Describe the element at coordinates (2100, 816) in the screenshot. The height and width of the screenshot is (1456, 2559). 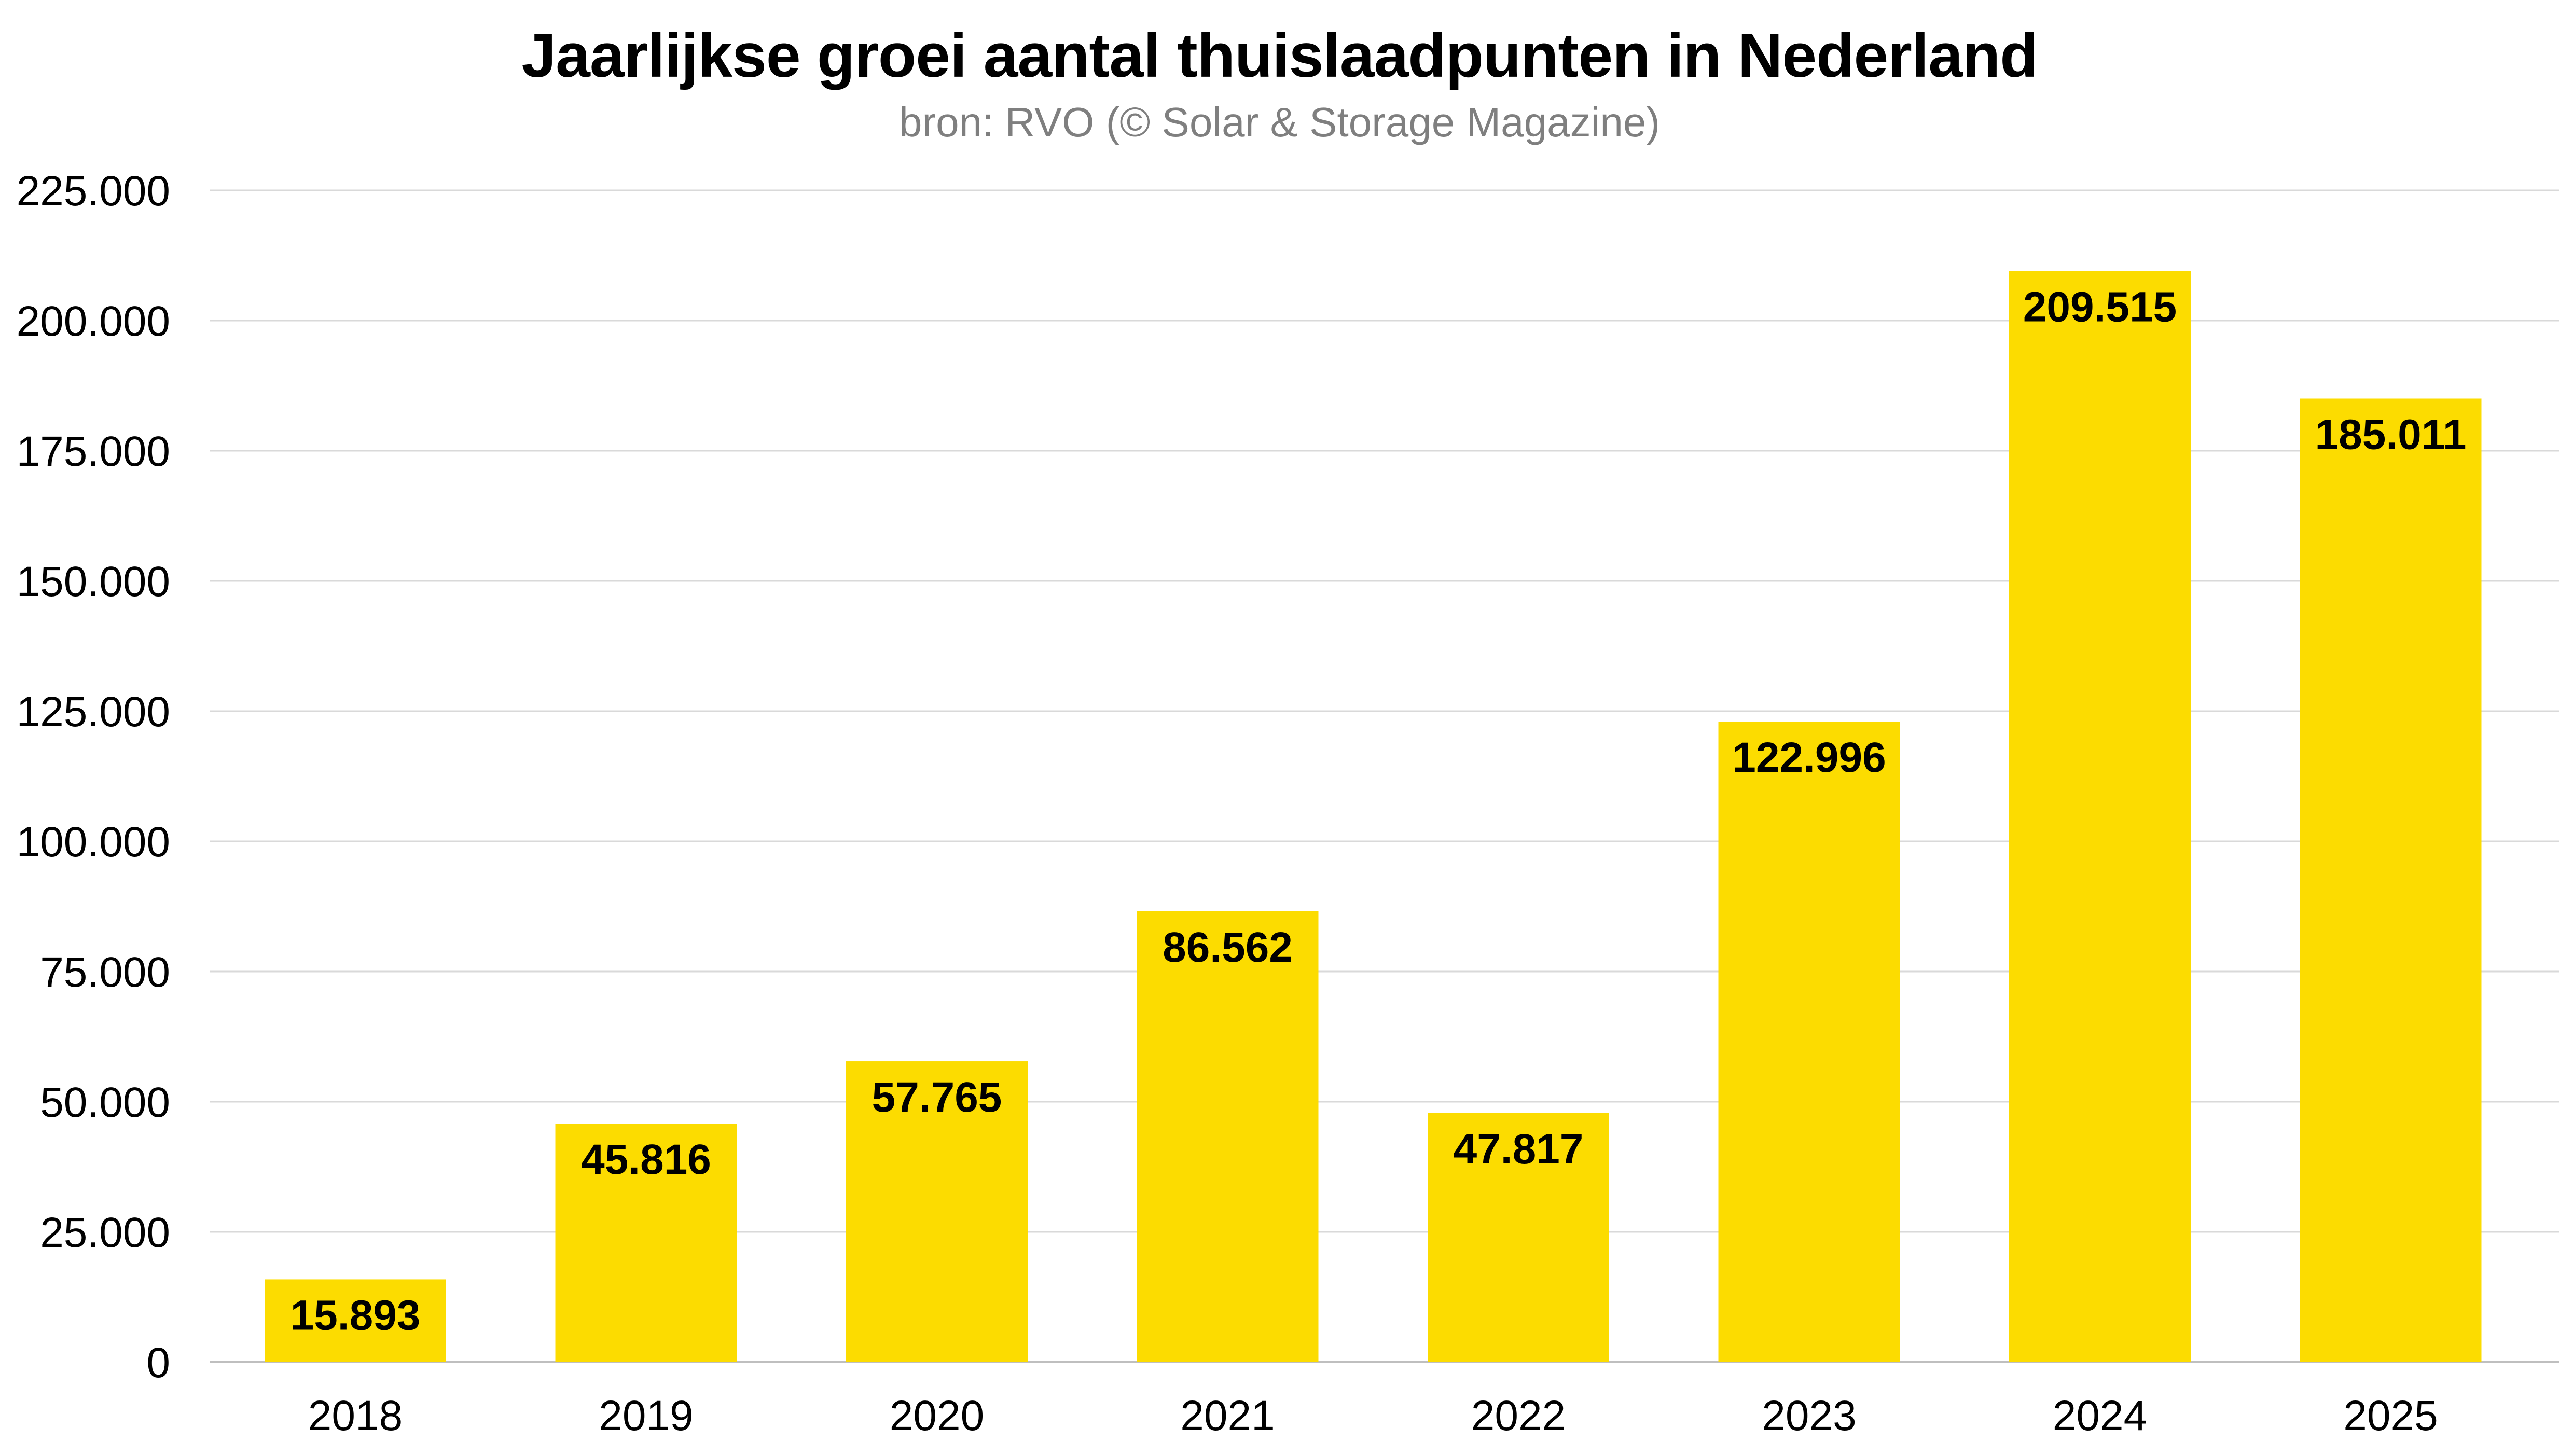
I see `bar-2024` at that location.